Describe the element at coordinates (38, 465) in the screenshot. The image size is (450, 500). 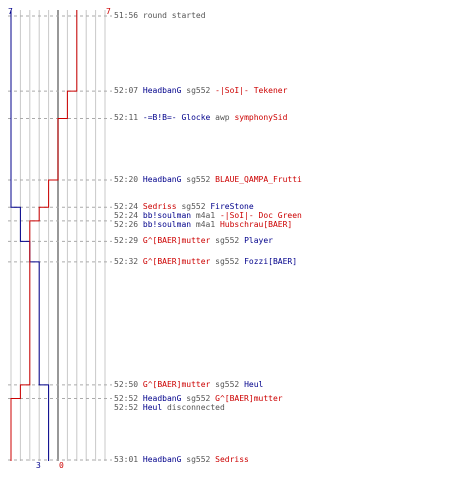
I see `blue-end-count: 3` at that location.